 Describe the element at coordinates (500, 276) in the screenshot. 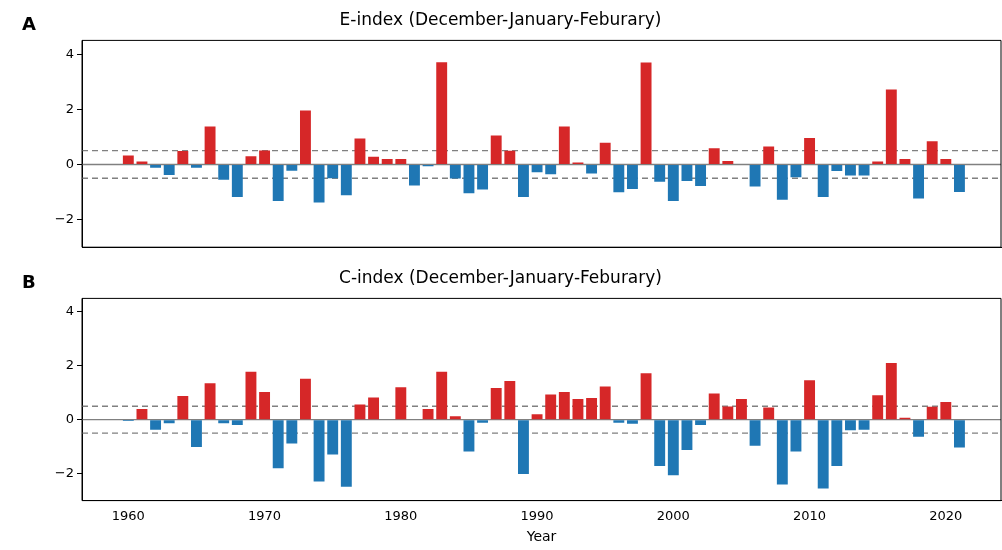

I see `chart-title: C-index (December-January-Feburary)` at that location.